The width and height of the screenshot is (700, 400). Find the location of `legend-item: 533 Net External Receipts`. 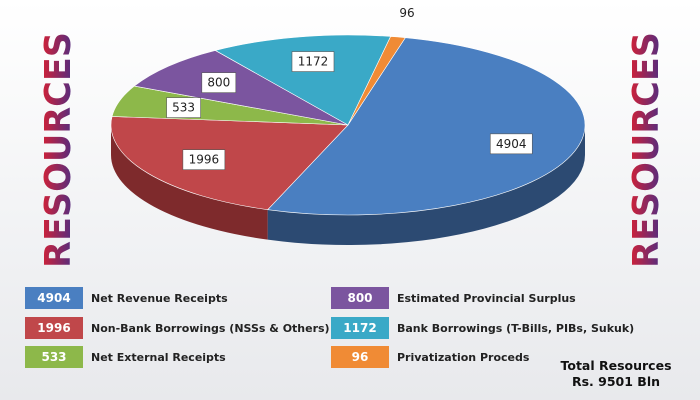

legend-item: 533 Net External Receipts is located at coordinates (125, 357).